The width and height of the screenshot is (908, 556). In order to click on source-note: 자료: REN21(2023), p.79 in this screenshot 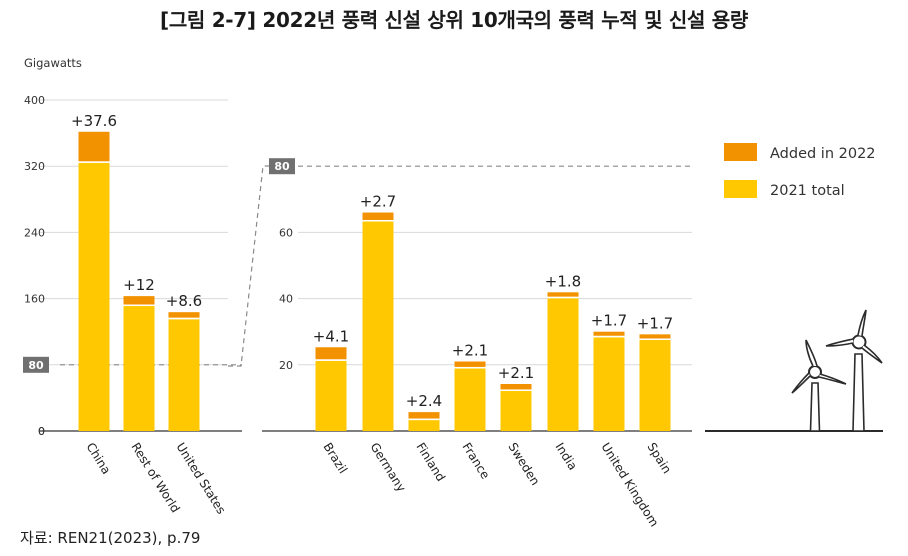, I will do `click(110, 538)`.